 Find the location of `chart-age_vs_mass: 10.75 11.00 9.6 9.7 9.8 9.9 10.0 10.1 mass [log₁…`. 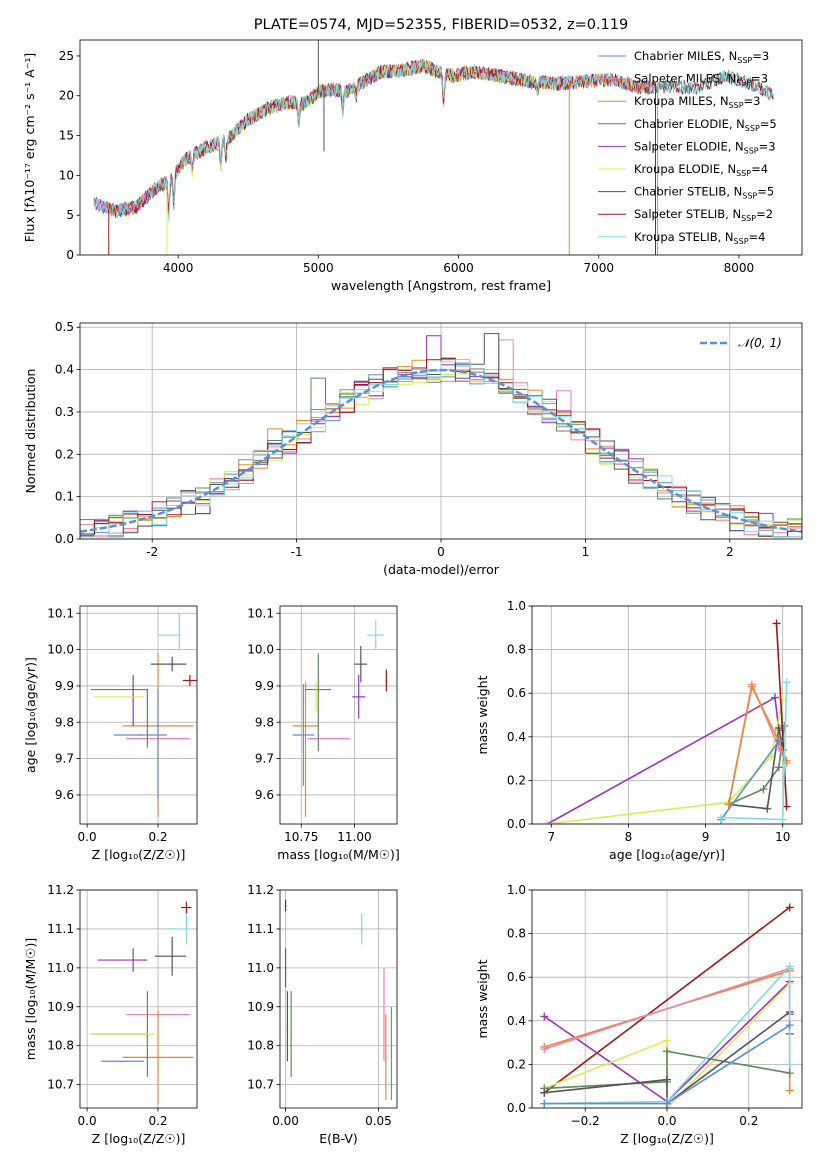

chart-age_vs_mass: 10.75 11.00 9.6 9.7 9.8 9.9 10.0 10.1 mass [log₁… is located at coordinates (323, 733).